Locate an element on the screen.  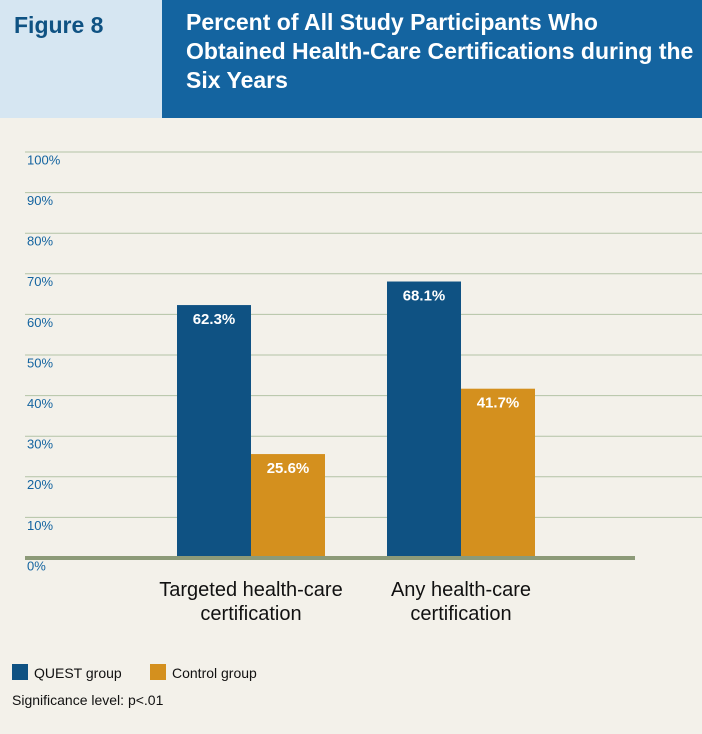
value-label: 62.3% is located at coordinates (214, 319).